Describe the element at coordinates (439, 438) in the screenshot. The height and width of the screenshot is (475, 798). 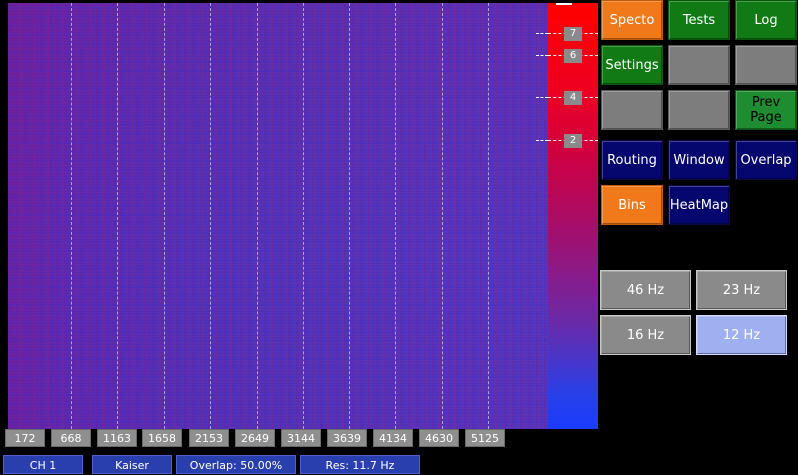
I see `freq-axis-label: 4630` at that location.